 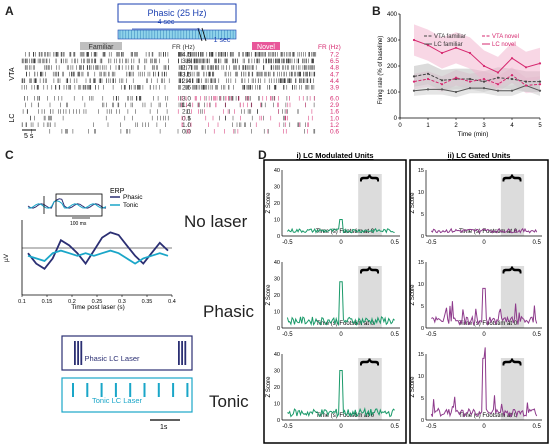 I want to click on b-series-line, so click(x=476, y=78).